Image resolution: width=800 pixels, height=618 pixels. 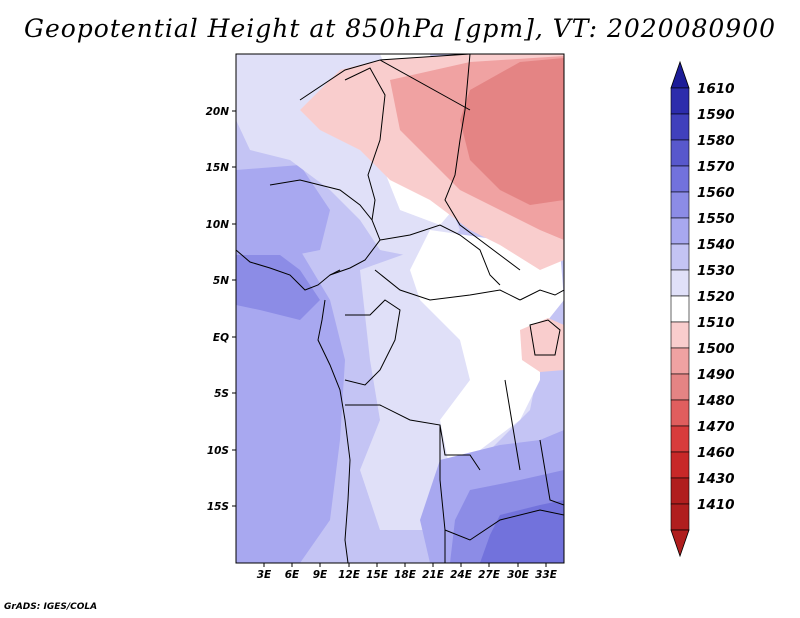 What do you see at coordinates (218, 112) in the screenshot?
I see `lat-label: 20N` at bounding box center [218, 112].